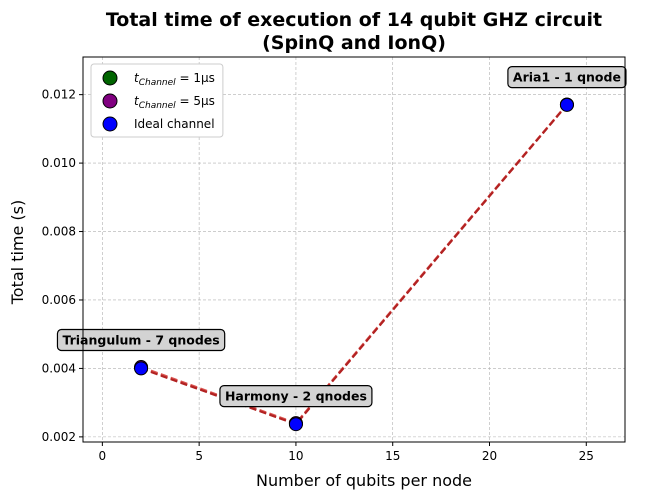 This screenshot has height=499, width=654. Describe the element at coordinates (174, 124) in the screenshot. I see `legend-label-2: Ideal channel` at that location.